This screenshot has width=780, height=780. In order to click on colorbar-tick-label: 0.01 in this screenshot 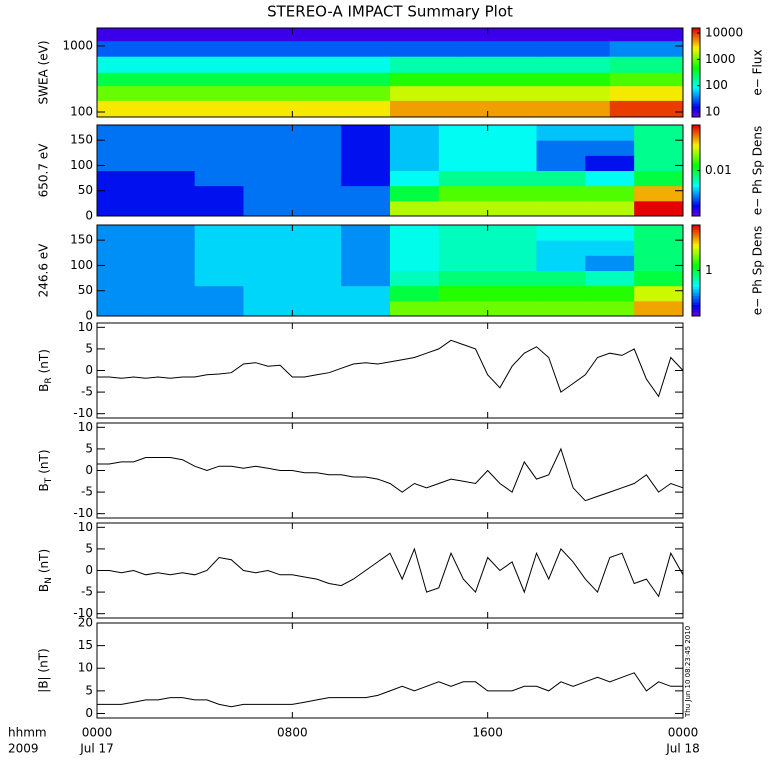, I will do `click(718, 170)`.